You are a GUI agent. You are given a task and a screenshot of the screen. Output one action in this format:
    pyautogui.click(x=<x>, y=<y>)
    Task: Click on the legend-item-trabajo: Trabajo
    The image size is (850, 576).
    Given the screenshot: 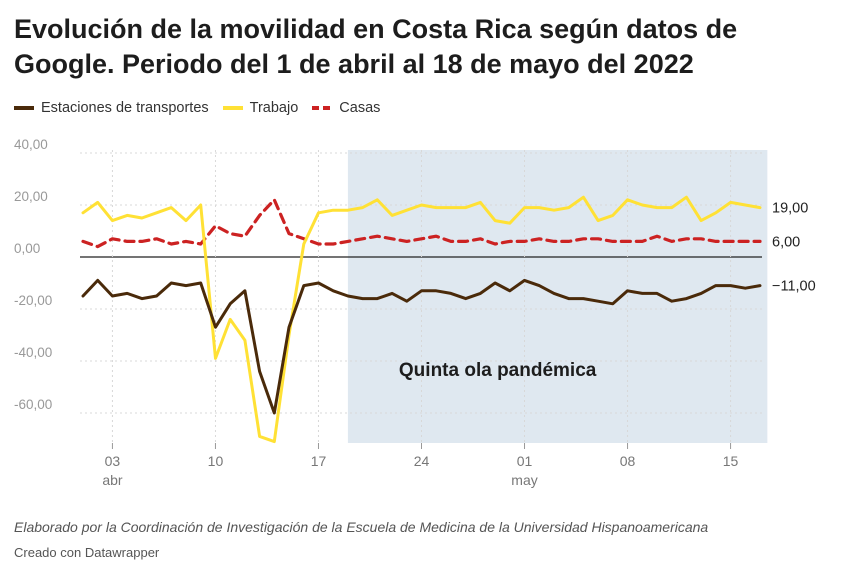 What is the action you would take?
    pyautogui.click(x=260, y=108)
    